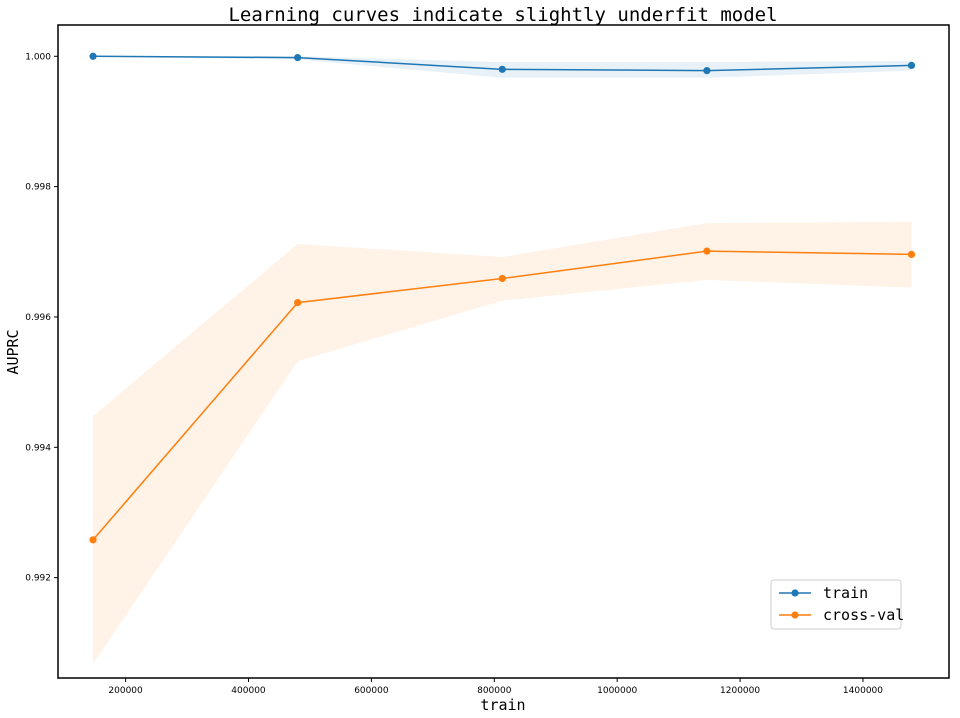 Image resolution: width=960 pixels, height=718 pixels. I want to click on x-tick-label: 600000, so click(371, 691).